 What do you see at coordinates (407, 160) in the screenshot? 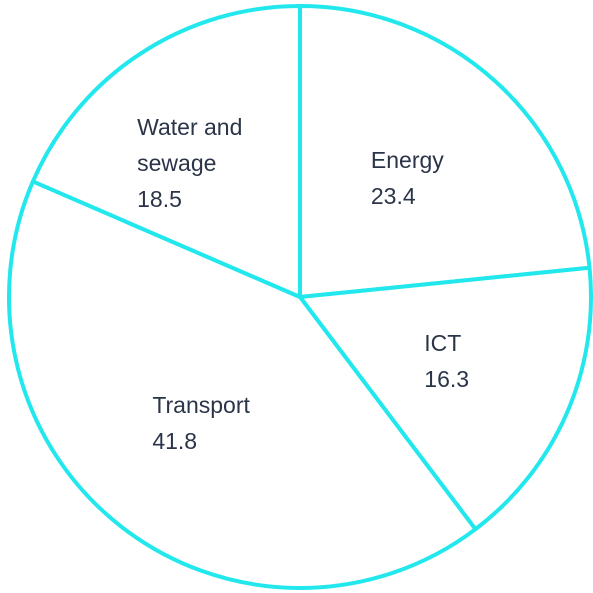
I see `category-label: Energy` at bounding box center [407, 160].